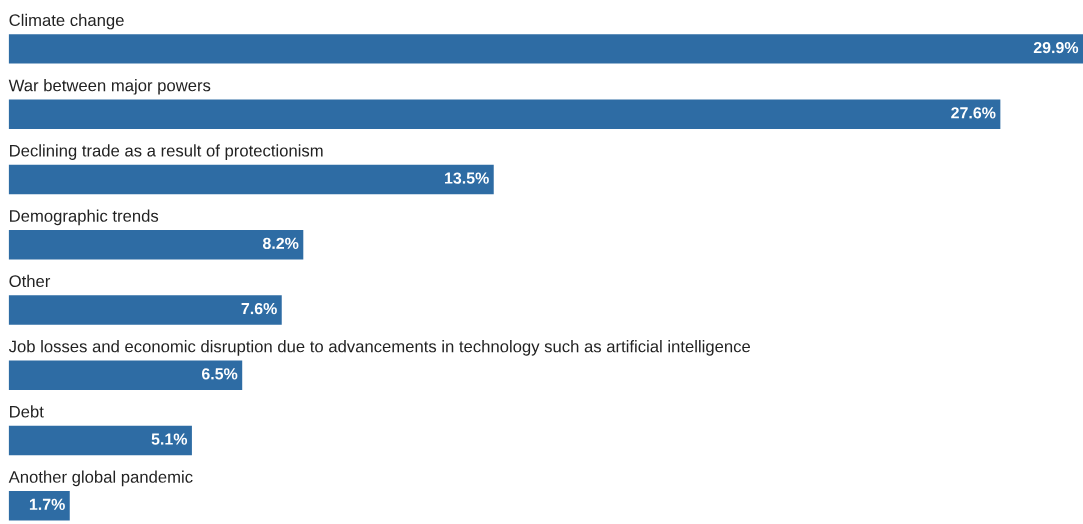 The width and height of the screenshot is (1083, 524). I want to click on data-label: 1.7%, so click(47, 504).